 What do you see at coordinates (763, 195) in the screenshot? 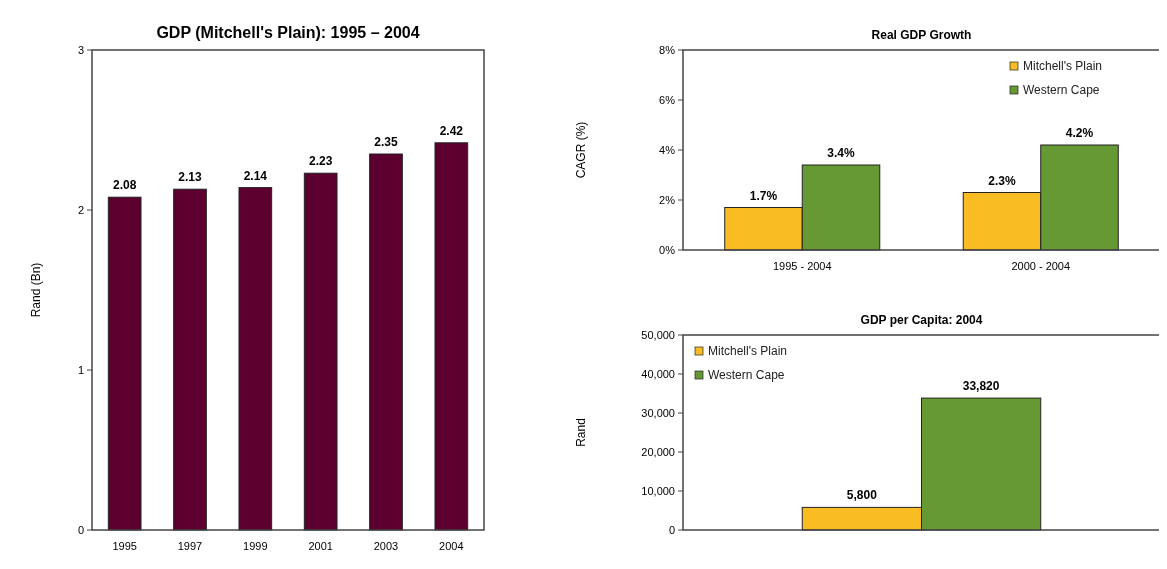
I see `data-label: 1.7%` at bounding box center [763, 195].